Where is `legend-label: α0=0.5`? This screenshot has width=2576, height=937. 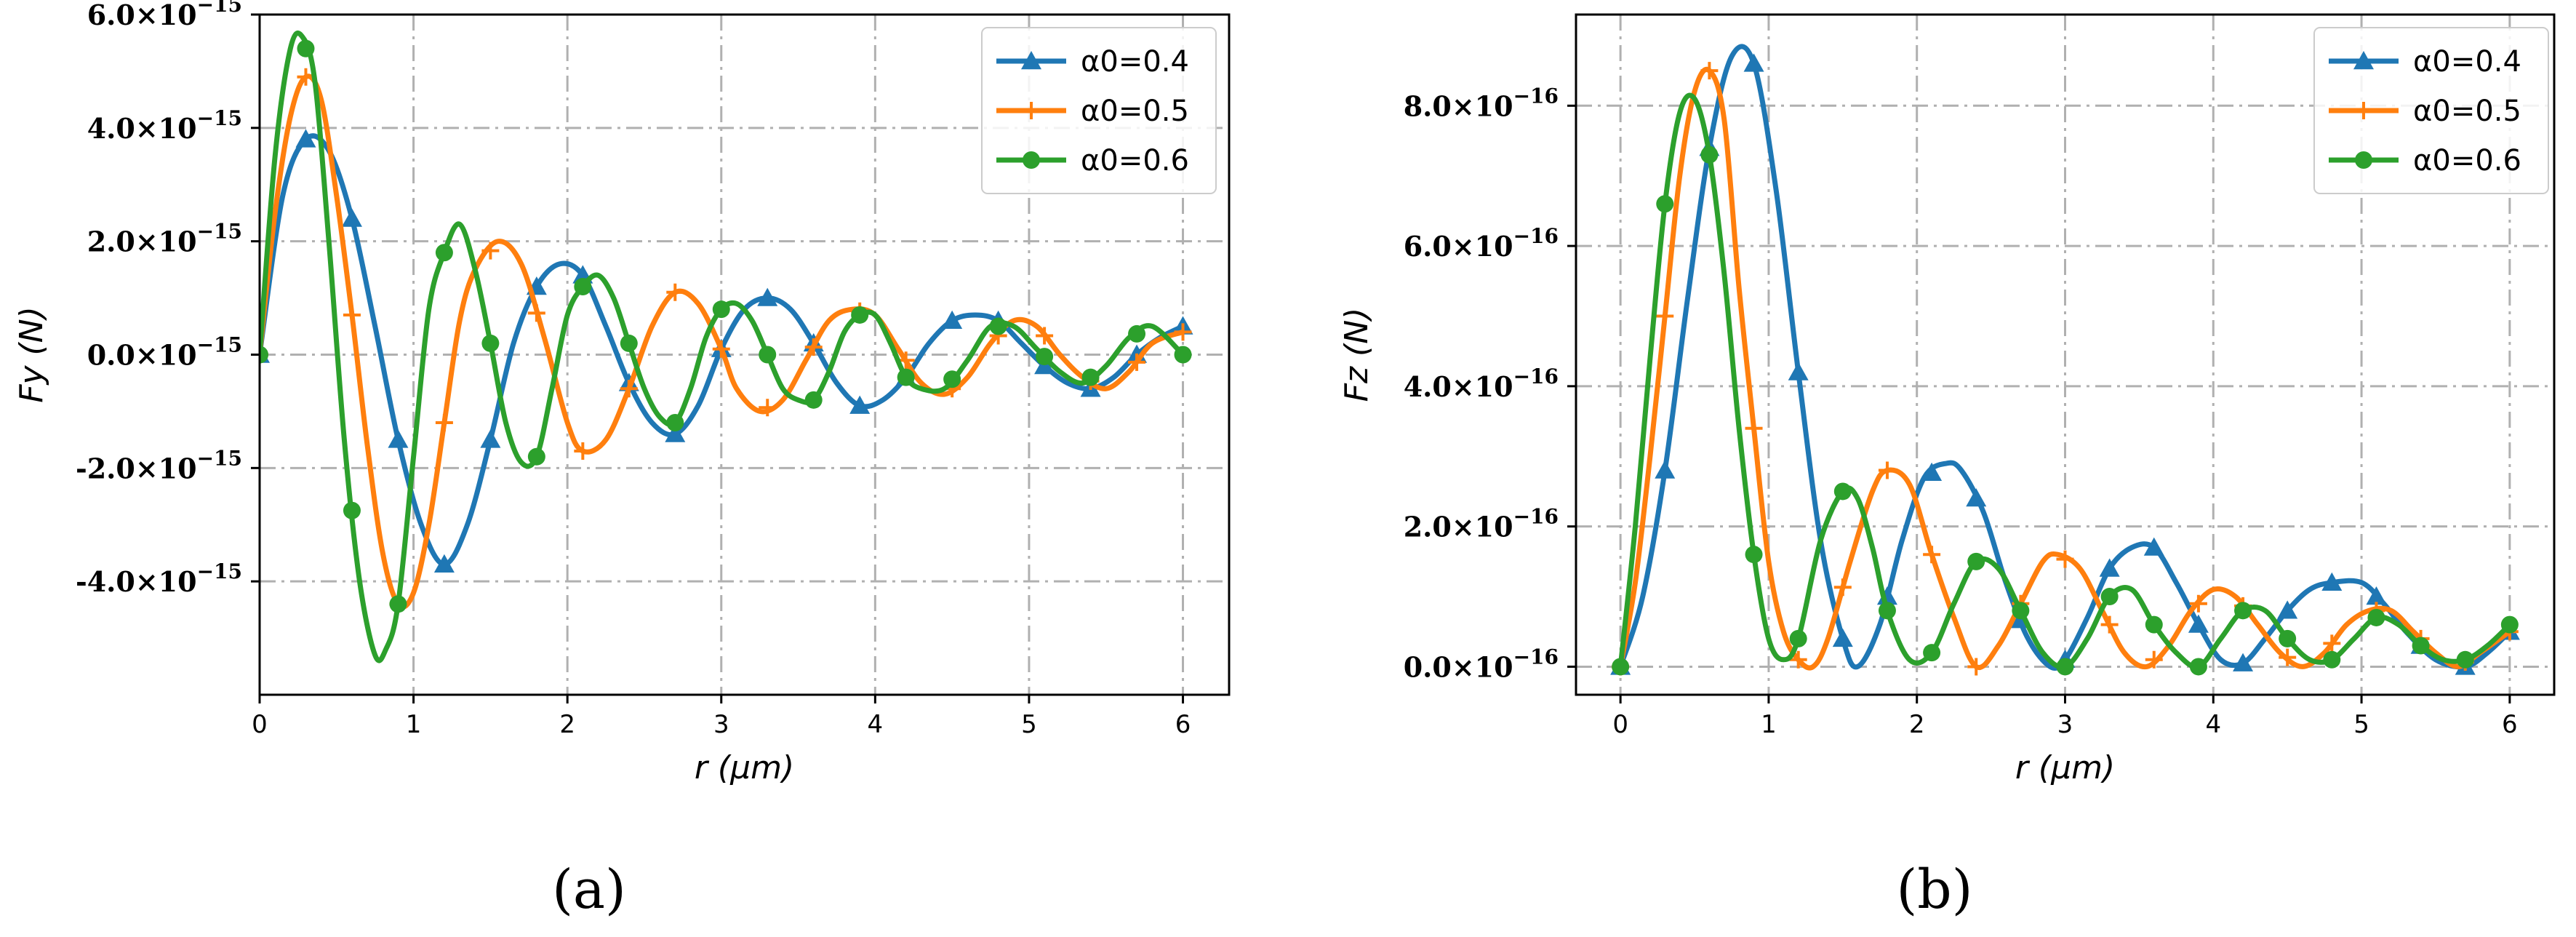
legend-label: α0=0.5 is located at coordinates (2467, 111).